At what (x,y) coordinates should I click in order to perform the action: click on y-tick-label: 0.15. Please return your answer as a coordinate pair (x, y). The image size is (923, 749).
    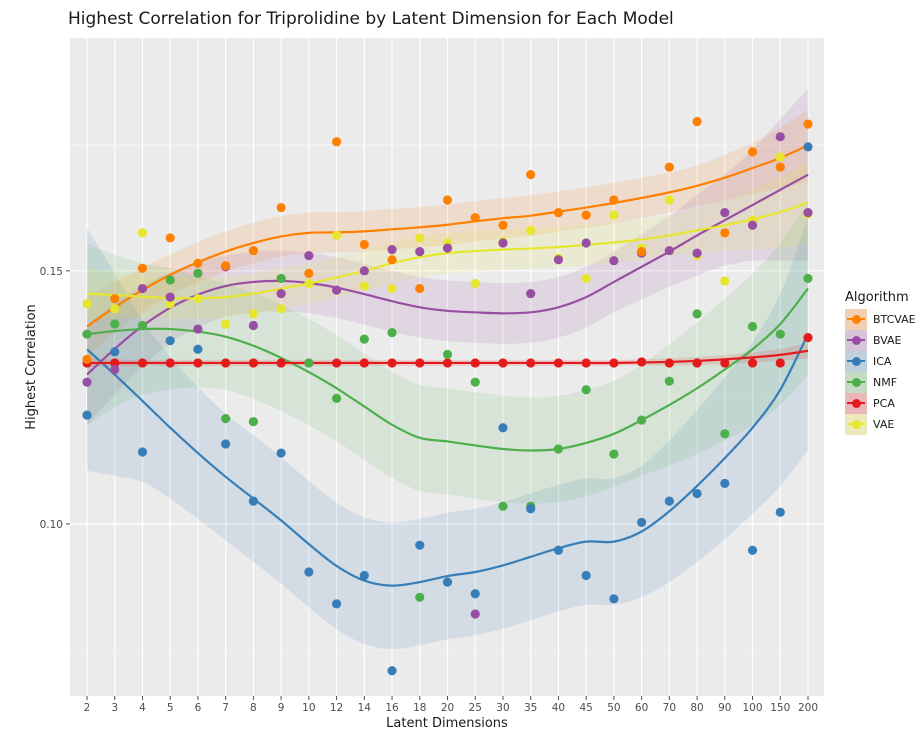
    Looking at the image, I should click on (51, 272).